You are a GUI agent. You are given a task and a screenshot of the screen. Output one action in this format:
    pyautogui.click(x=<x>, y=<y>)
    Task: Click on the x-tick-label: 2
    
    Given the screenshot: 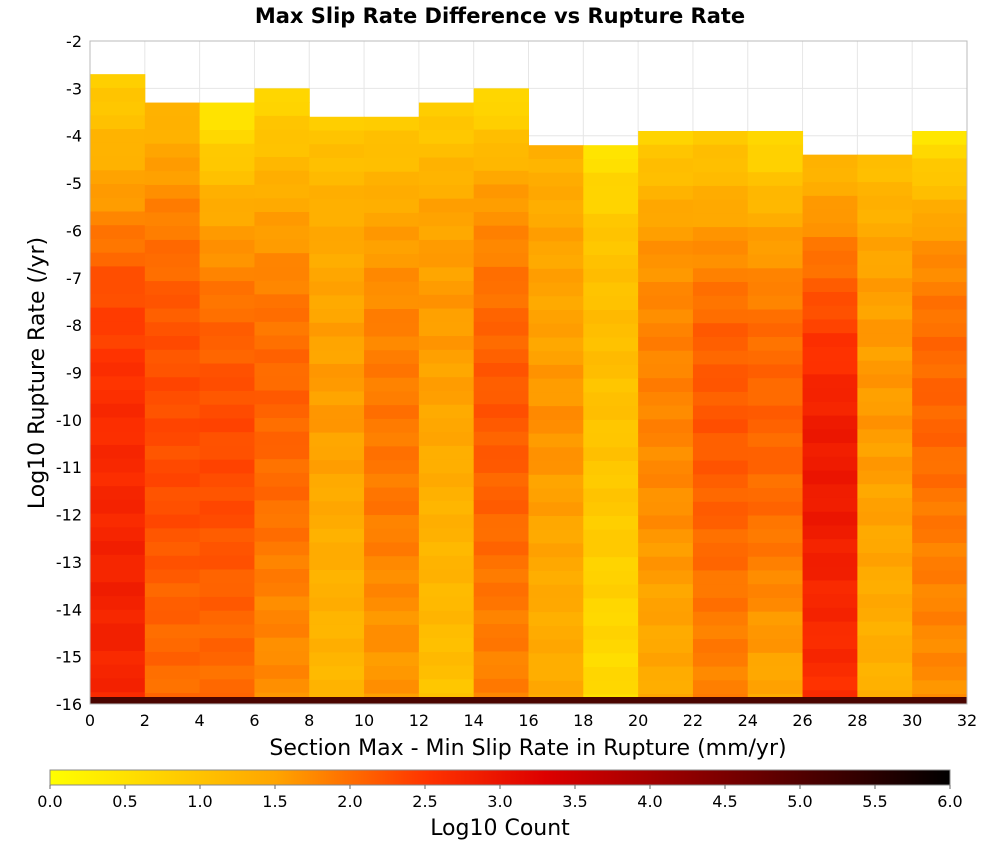 What is the action you would take?
    pyautogui.click(x=145, y=720)
    